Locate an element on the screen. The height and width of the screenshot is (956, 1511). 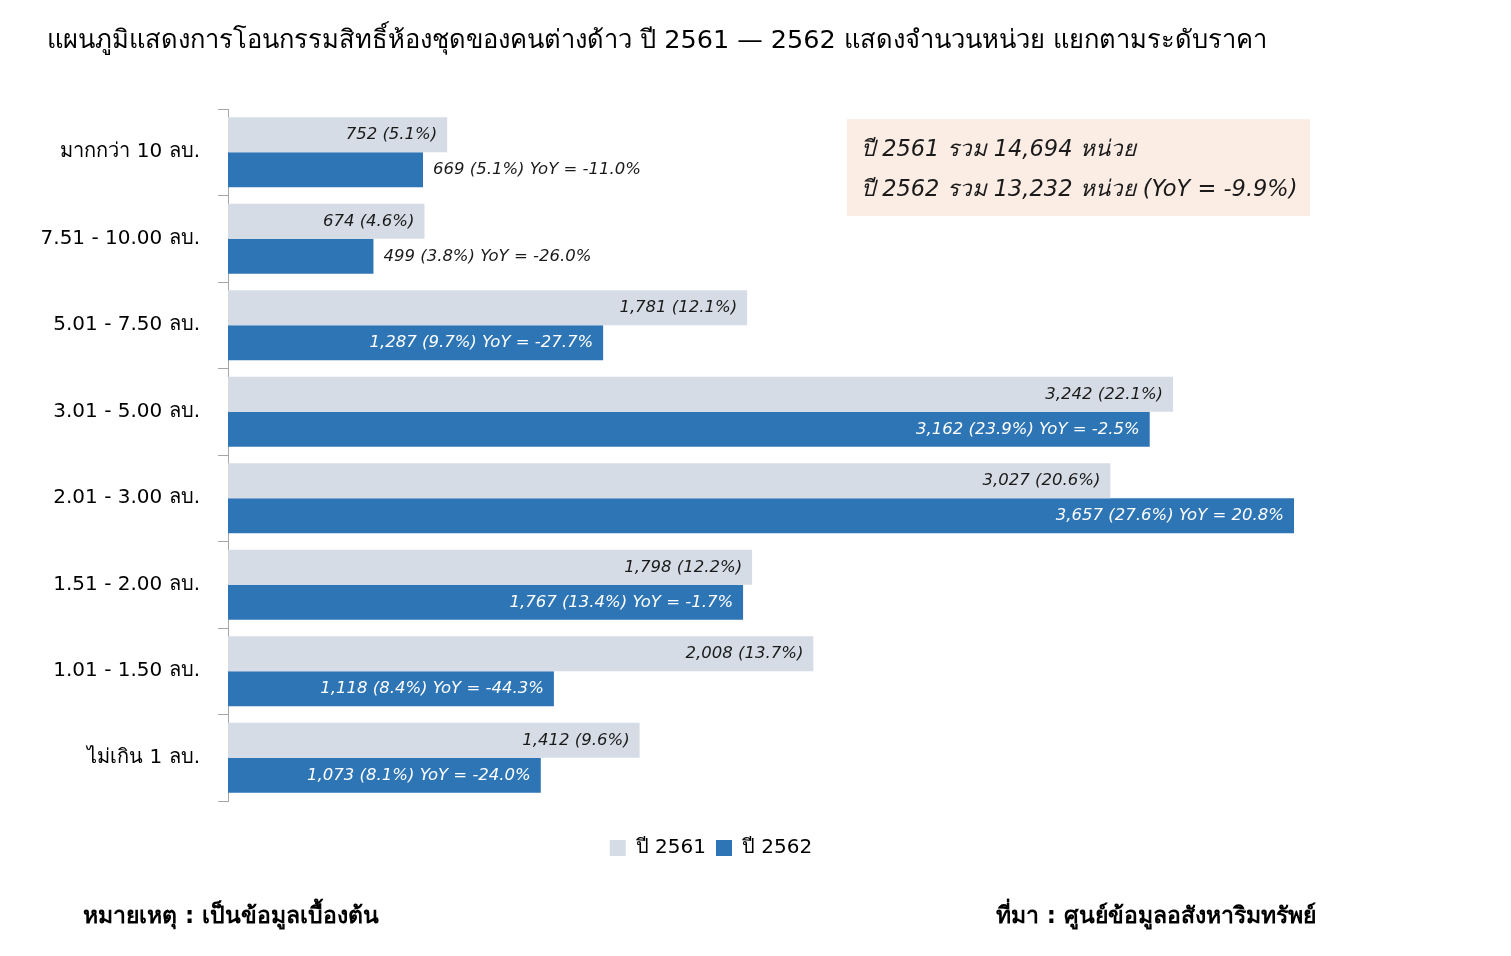
data-label: 674 (4.6%) is located at coordinates (368, 220).